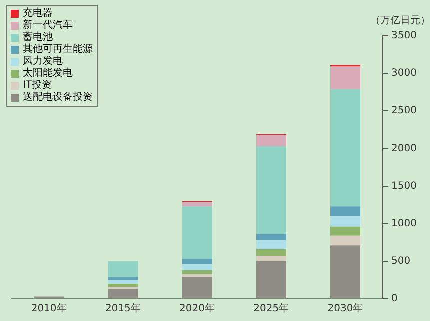 The width and height of the screenshot is (430, 321). Describe the element at coordinates (197, 308) in the screenshot. I see `x-tick-label: 2020年` at that location.